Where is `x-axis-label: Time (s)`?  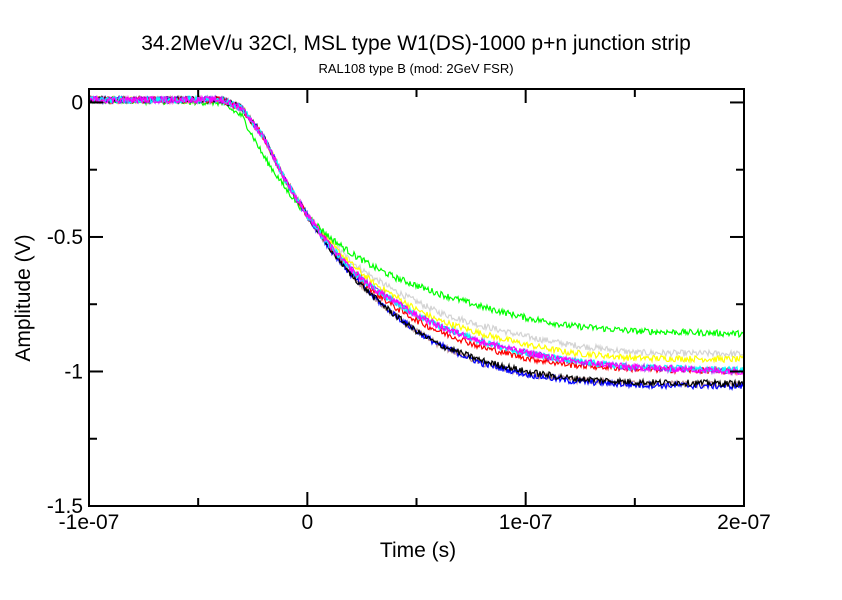 x-axis-label: Time (s) is located at coordinates (418, 550).